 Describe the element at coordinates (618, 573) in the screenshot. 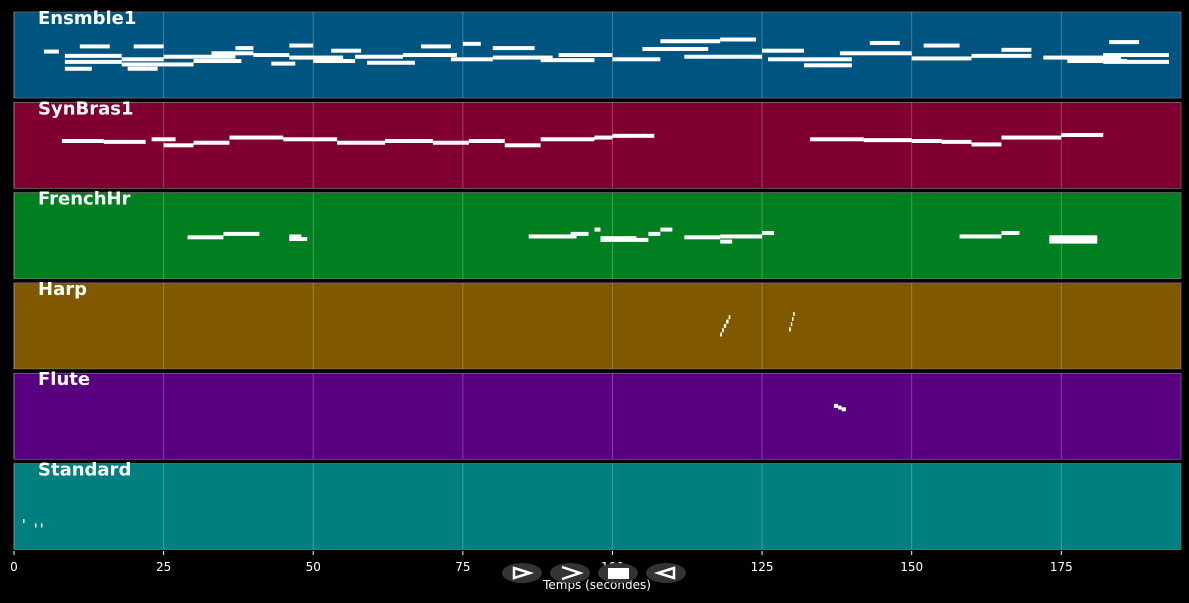

I see `stop-button` at that location.